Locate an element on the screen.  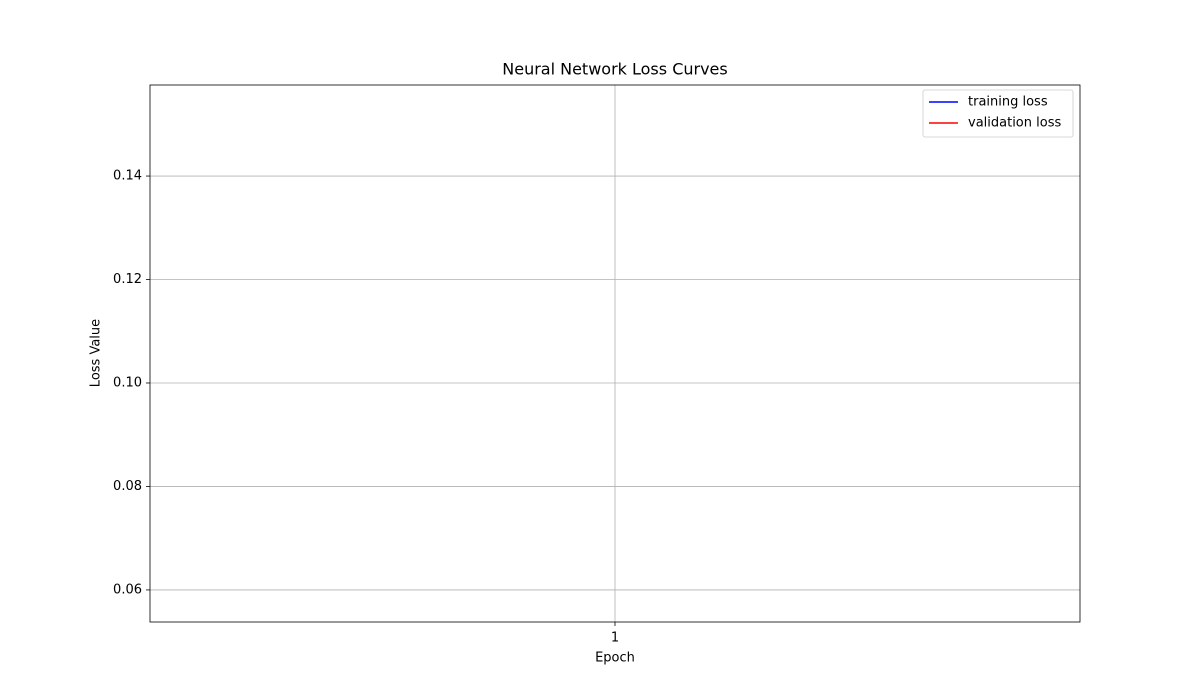
y-tick-label: 0.14 is located at coordinates (127, 176).